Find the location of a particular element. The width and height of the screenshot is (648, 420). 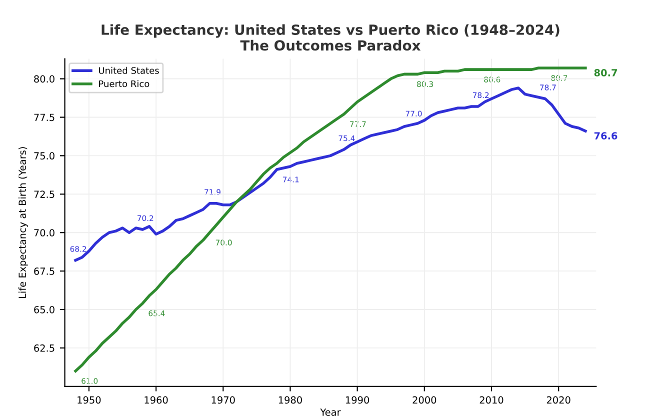

chart-title: Life Expectancy: United States vs Puerto Rico (1948–2024) The Outcomes Paradox is located at coordinates (331, 37).